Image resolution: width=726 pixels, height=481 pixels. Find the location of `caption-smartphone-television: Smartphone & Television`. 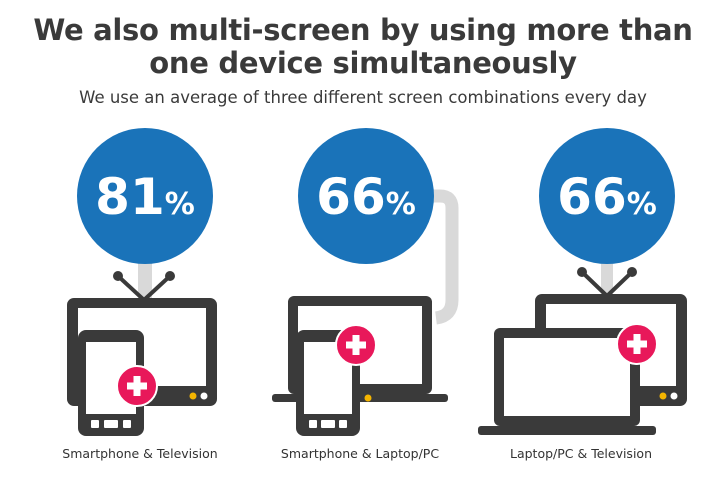

caption-smartphone-television: Smartphone & Television is located at coordinates (140, 453).